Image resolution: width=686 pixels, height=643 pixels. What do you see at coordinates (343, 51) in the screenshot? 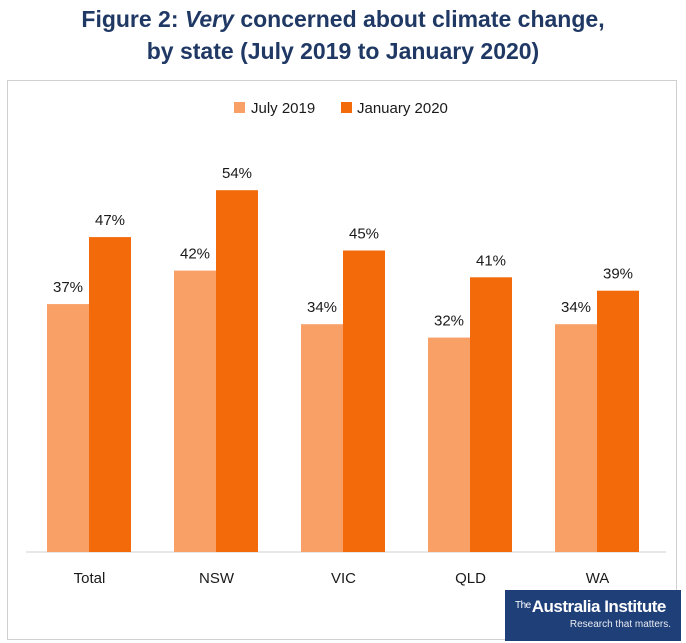
I see `chart-title-line2: by state (July 2019 to January 2020)` at bounding box center [343, 51].